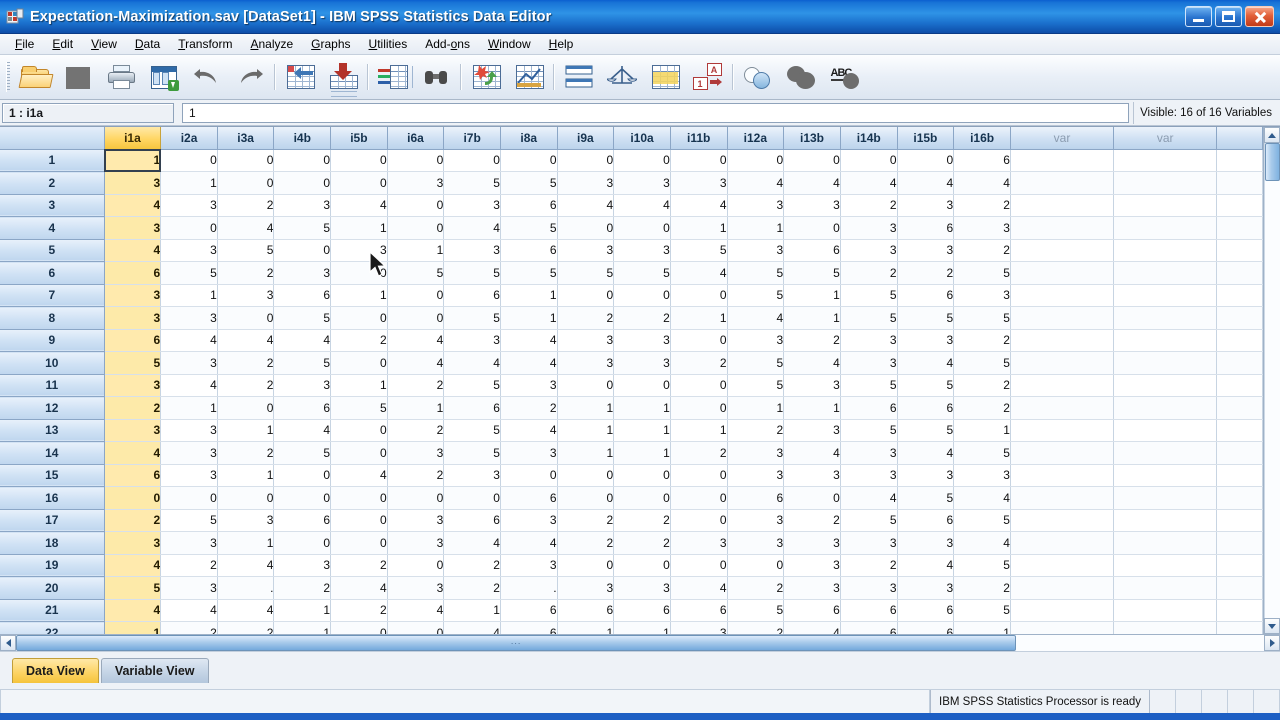  I want to click on cell-i12a-4: 1, so click(756, 228).